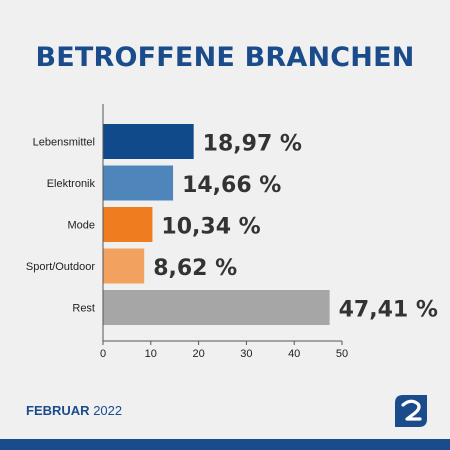 The width and height of the screenshot is (450, 450). I want to click on footer-year: 2022, so click(108, 410).